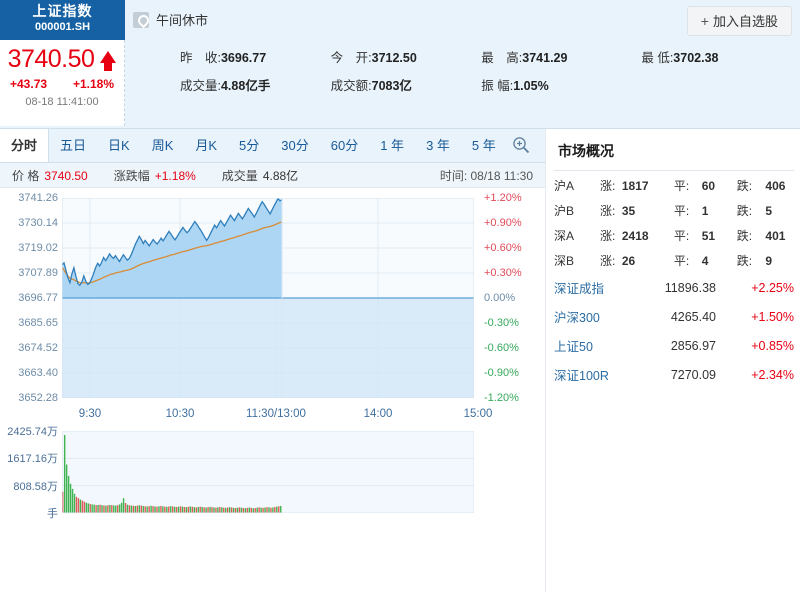 This screenshot has height=592, width=800. I want to click on index-title-box: 上证指数 000001.SH, so click(62, 20).